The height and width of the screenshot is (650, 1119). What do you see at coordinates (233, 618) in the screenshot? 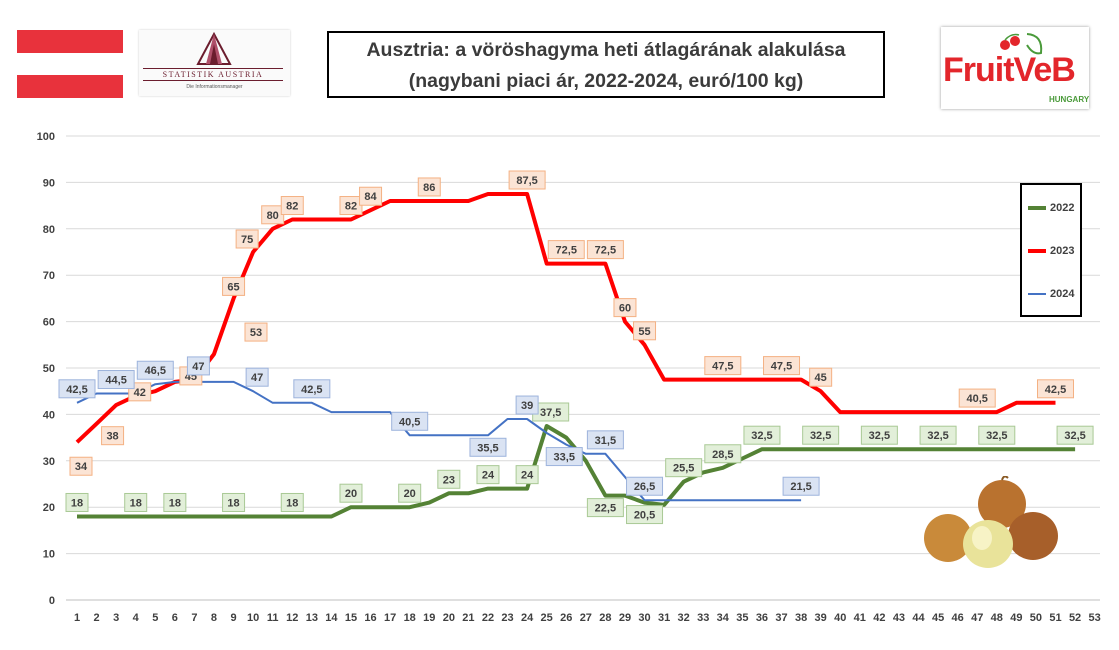
I see `x-tick-label: 9` at bounding box center [233, 618].